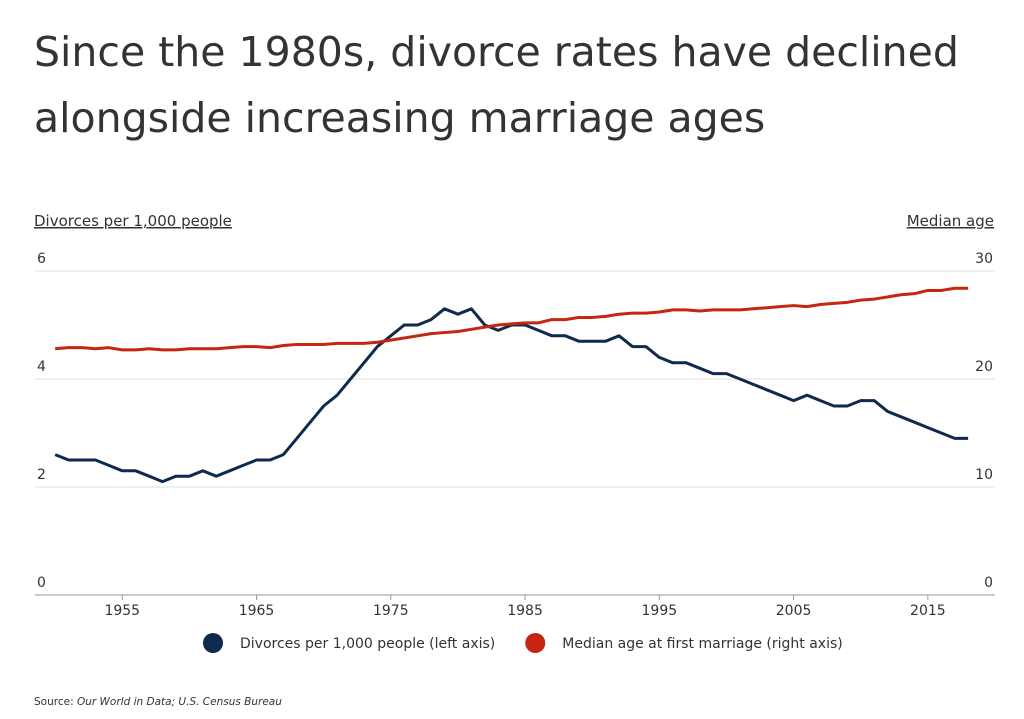 This screenshot has height=719, width=1024. Describe the element at coordinates (399, 118) in the screenshot. I see `chart-title: alongside increasing marriage ages` at that location.